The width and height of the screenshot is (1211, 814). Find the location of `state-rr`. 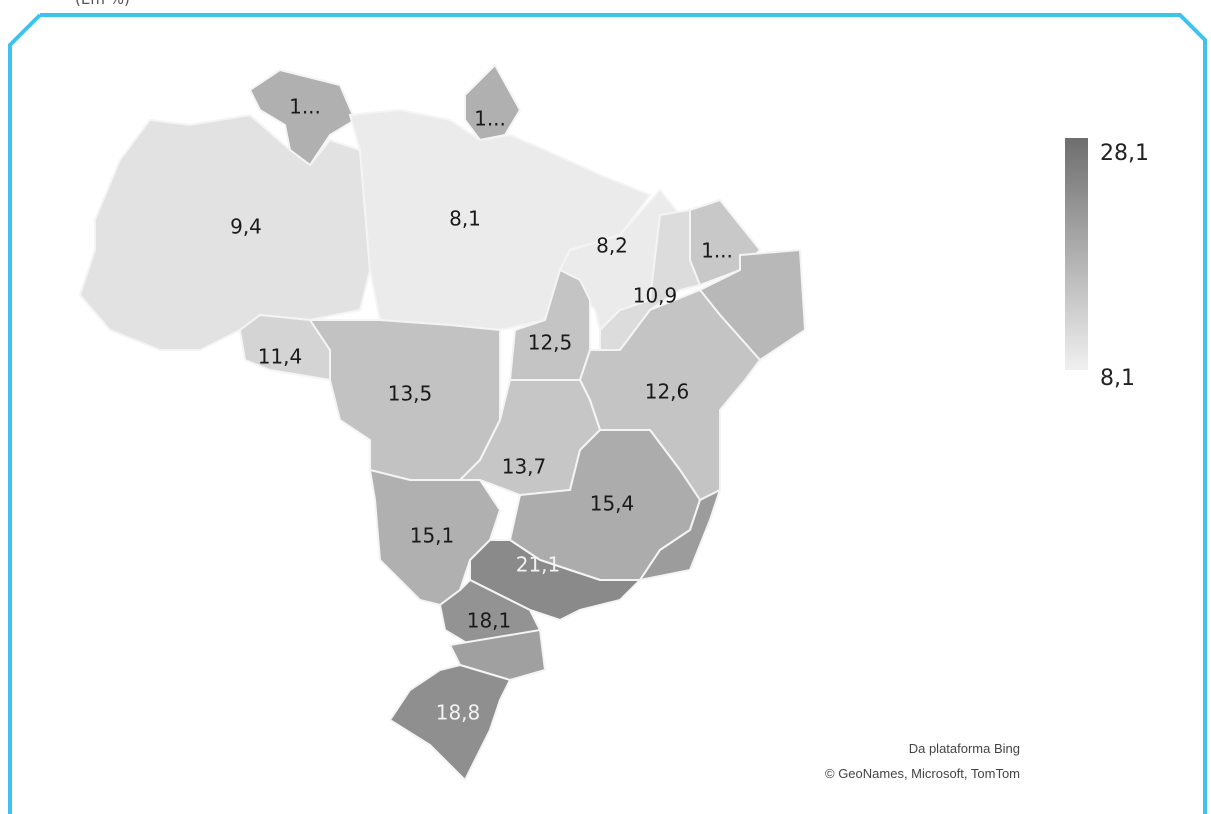

state-rr is located at coordinates (302, 117).